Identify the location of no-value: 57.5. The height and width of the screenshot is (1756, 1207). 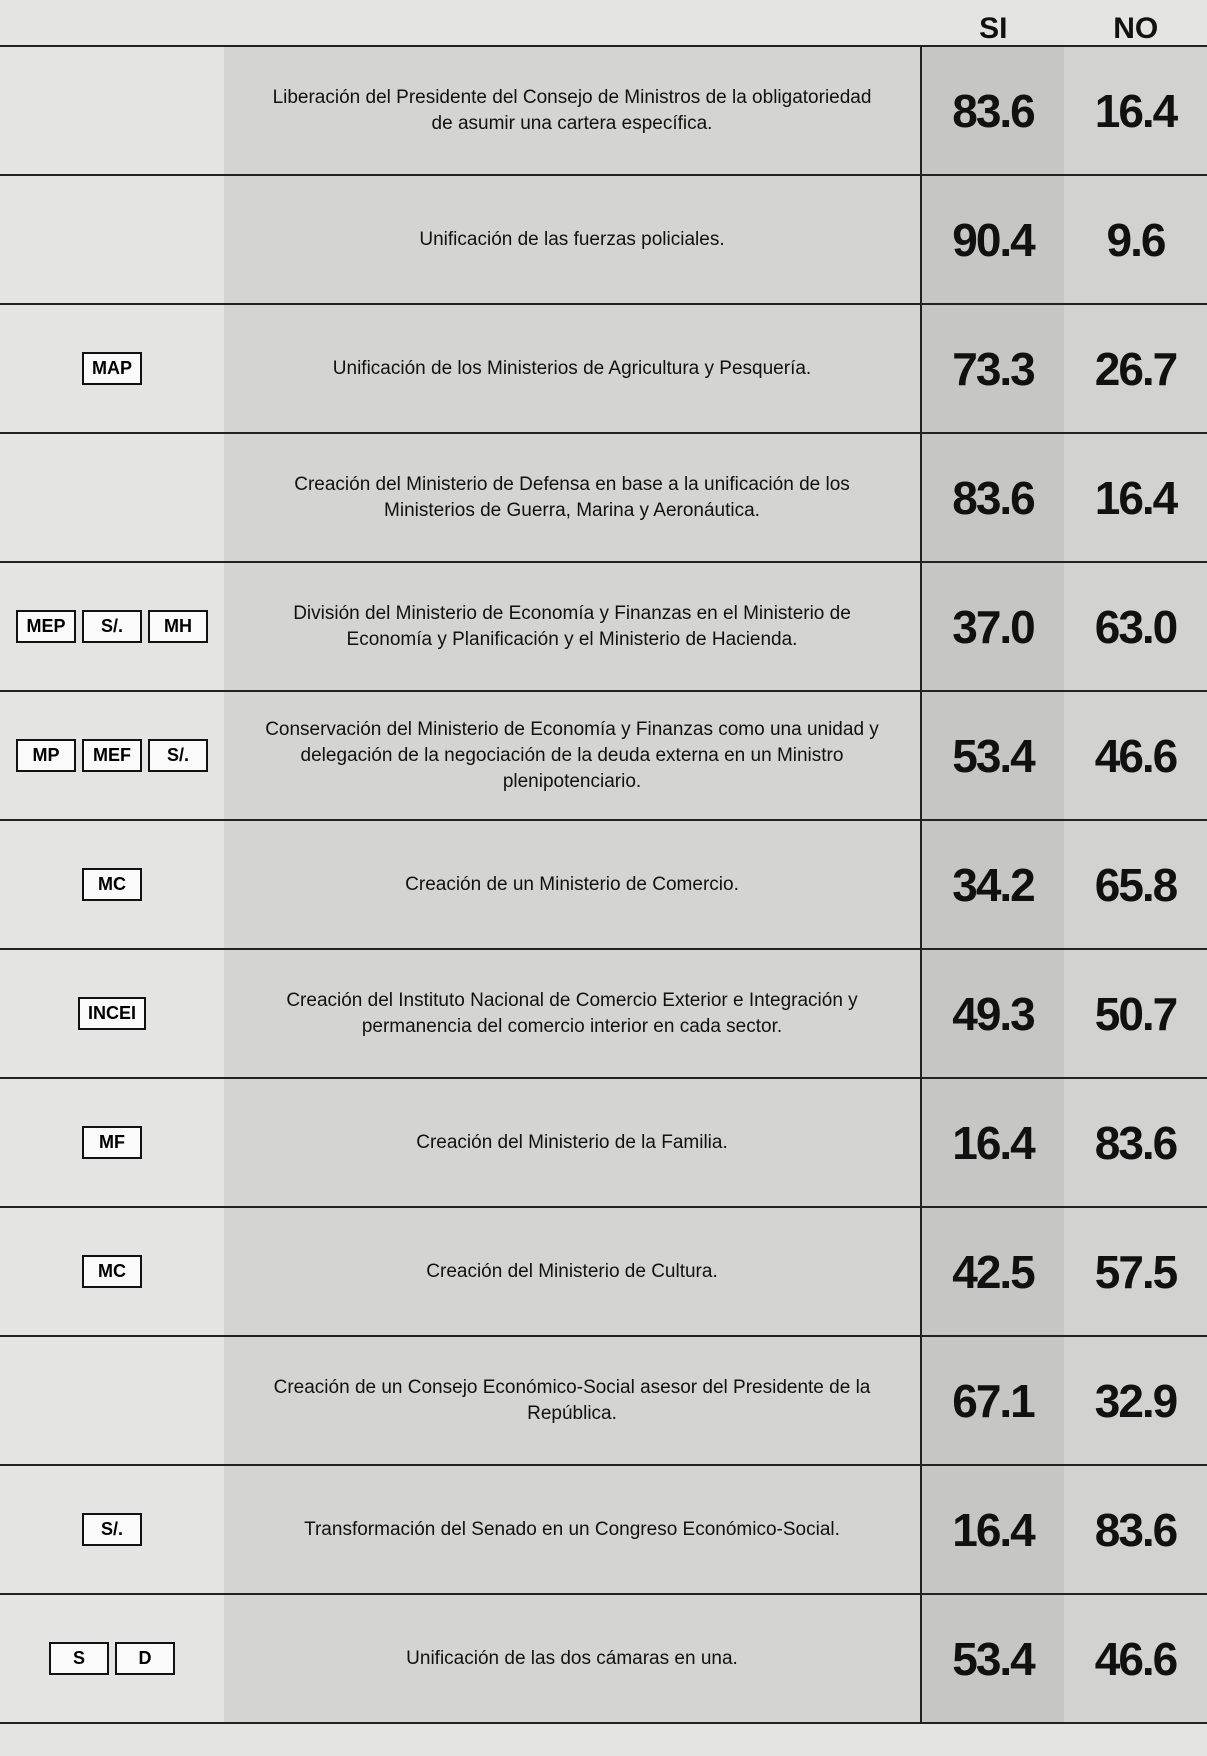
(1135, 1271).